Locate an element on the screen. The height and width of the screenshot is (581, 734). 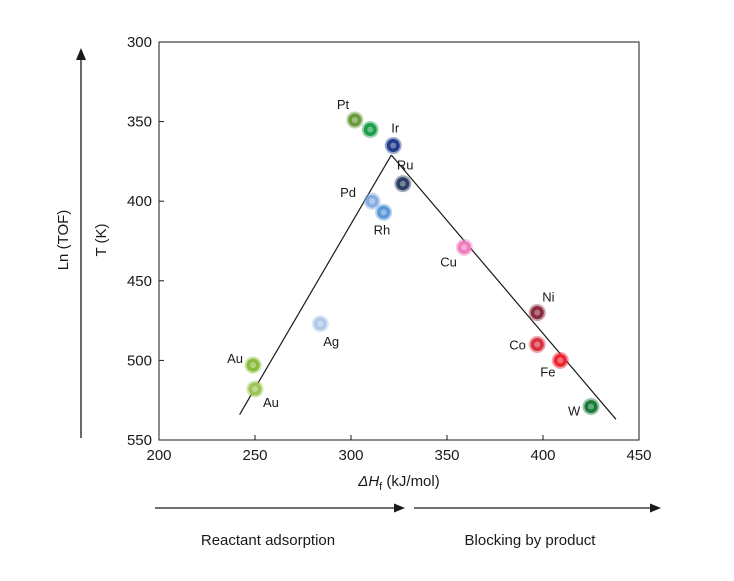
y-tick-label: 450 is located at coordinates (139, 281).